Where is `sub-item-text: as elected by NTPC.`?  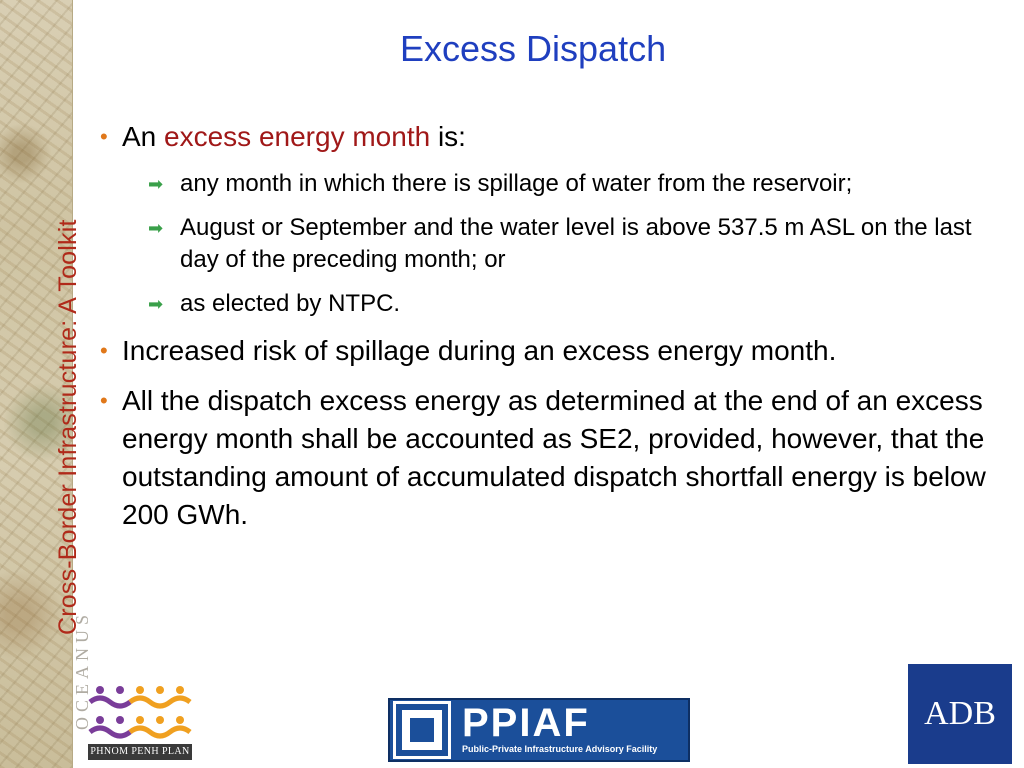
sub-item-text: as elected by NTPC. is located at coordinates (290, 303).